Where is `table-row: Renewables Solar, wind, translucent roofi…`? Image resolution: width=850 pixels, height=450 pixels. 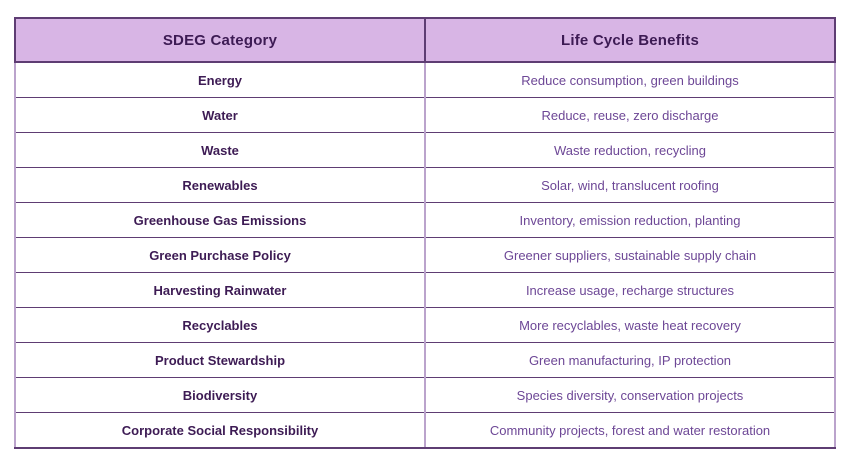
table-row: Renewables Solar, wind, translucent roofi… is located at coordinates (425, 185).